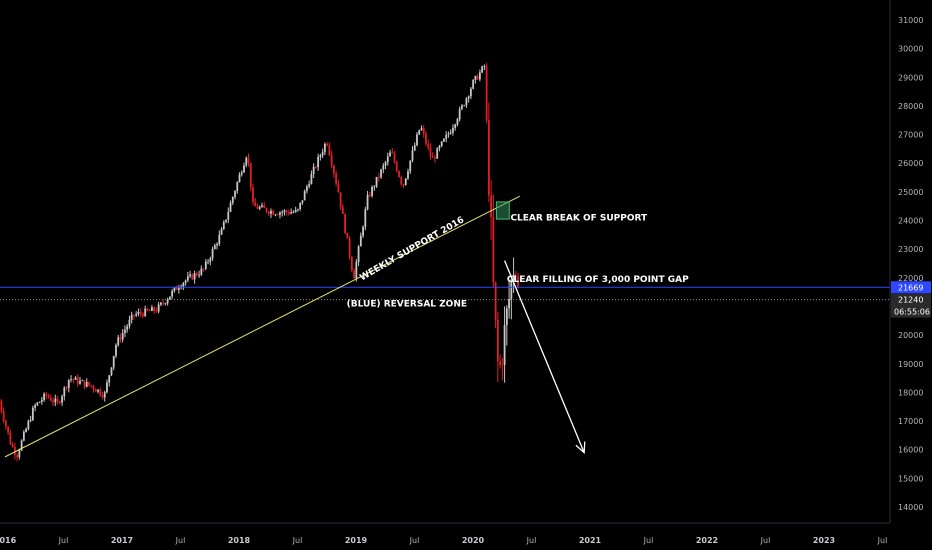  Describe the element at coordinates (580, 447) in the screenshot. I see `projection-arrow-head` at that location.